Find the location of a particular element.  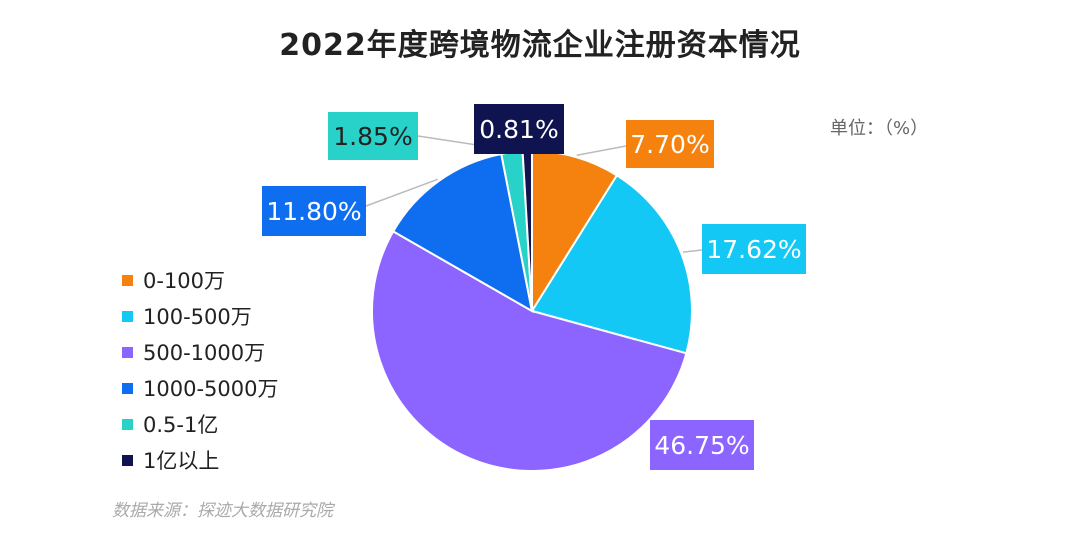

data-label: 0.81% is located at coordinates (518, 129).